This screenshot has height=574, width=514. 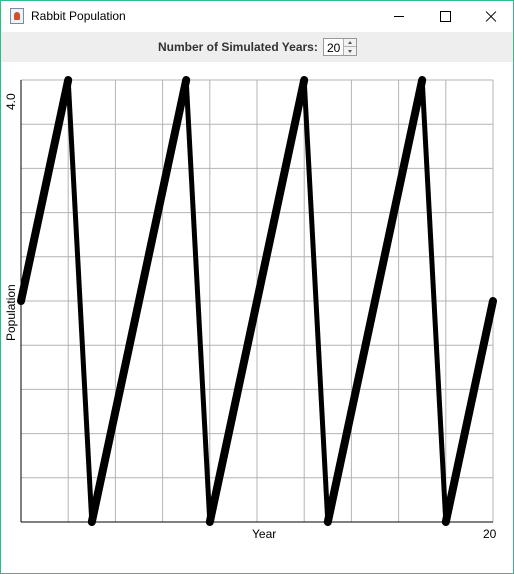 I want to click on minimize-button, so click(x=399, y=16).